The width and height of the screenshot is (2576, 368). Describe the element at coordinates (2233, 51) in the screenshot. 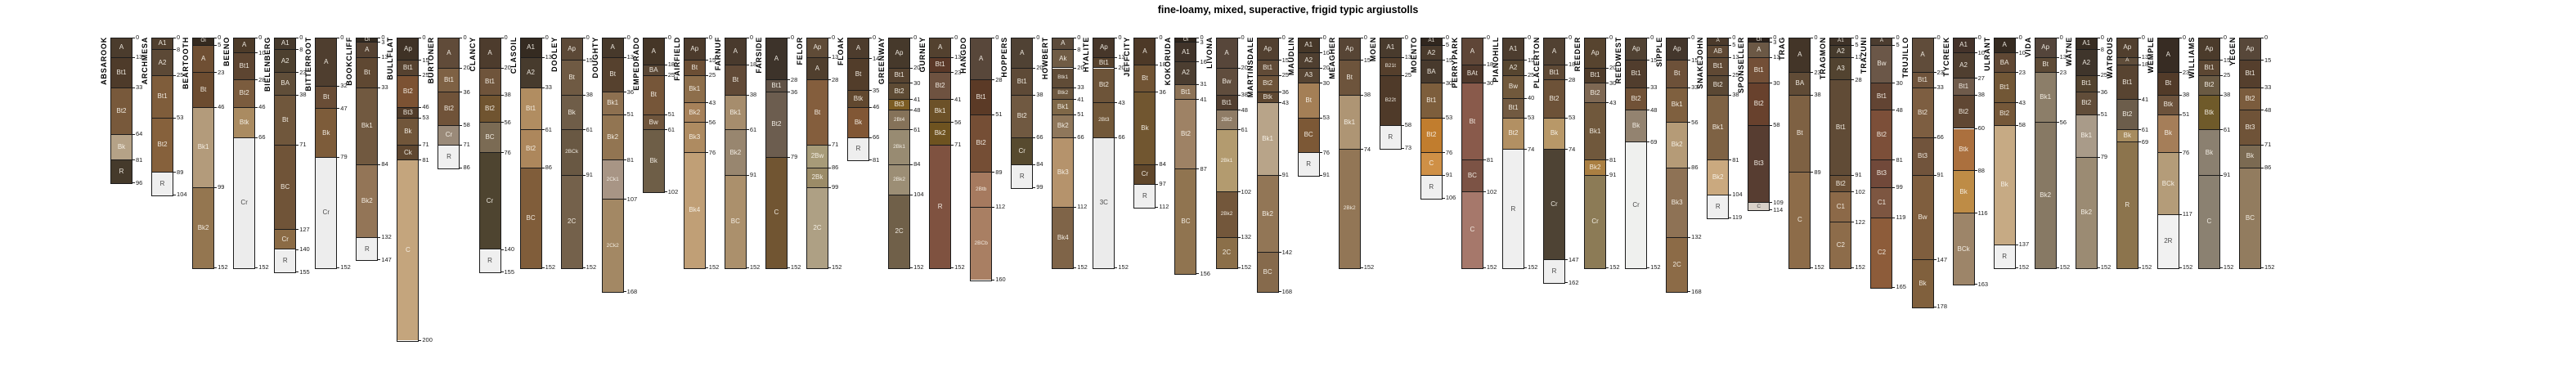

I see `profile-name-label: YEGEN` at that location.